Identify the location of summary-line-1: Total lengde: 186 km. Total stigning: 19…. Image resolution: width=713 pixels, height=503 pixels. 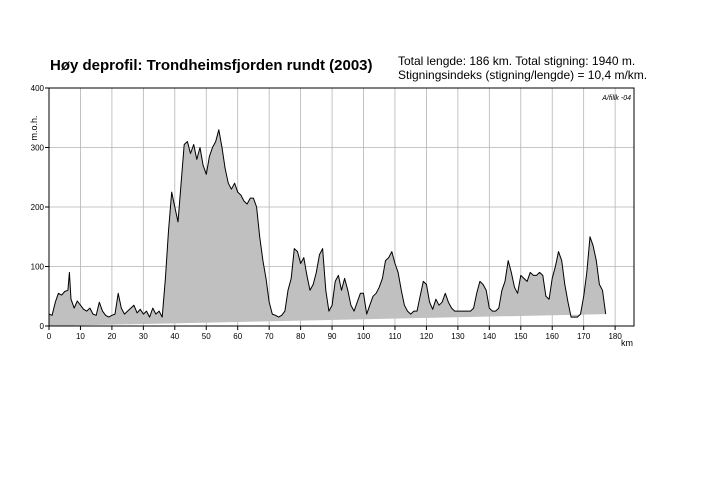
(517, 61).